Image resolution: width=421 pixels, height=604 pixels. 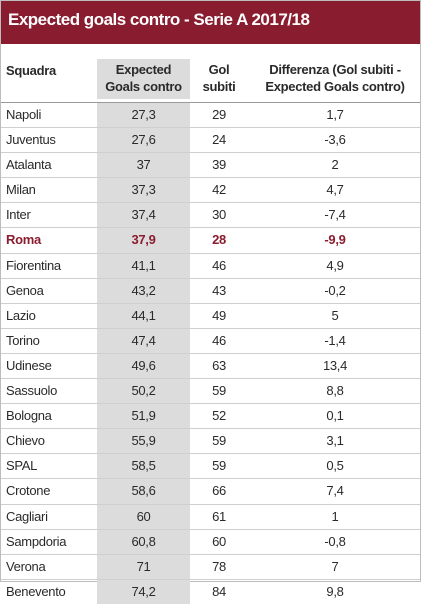 I want to click on expected-cell: 44,1, so click(x=143, y=315).